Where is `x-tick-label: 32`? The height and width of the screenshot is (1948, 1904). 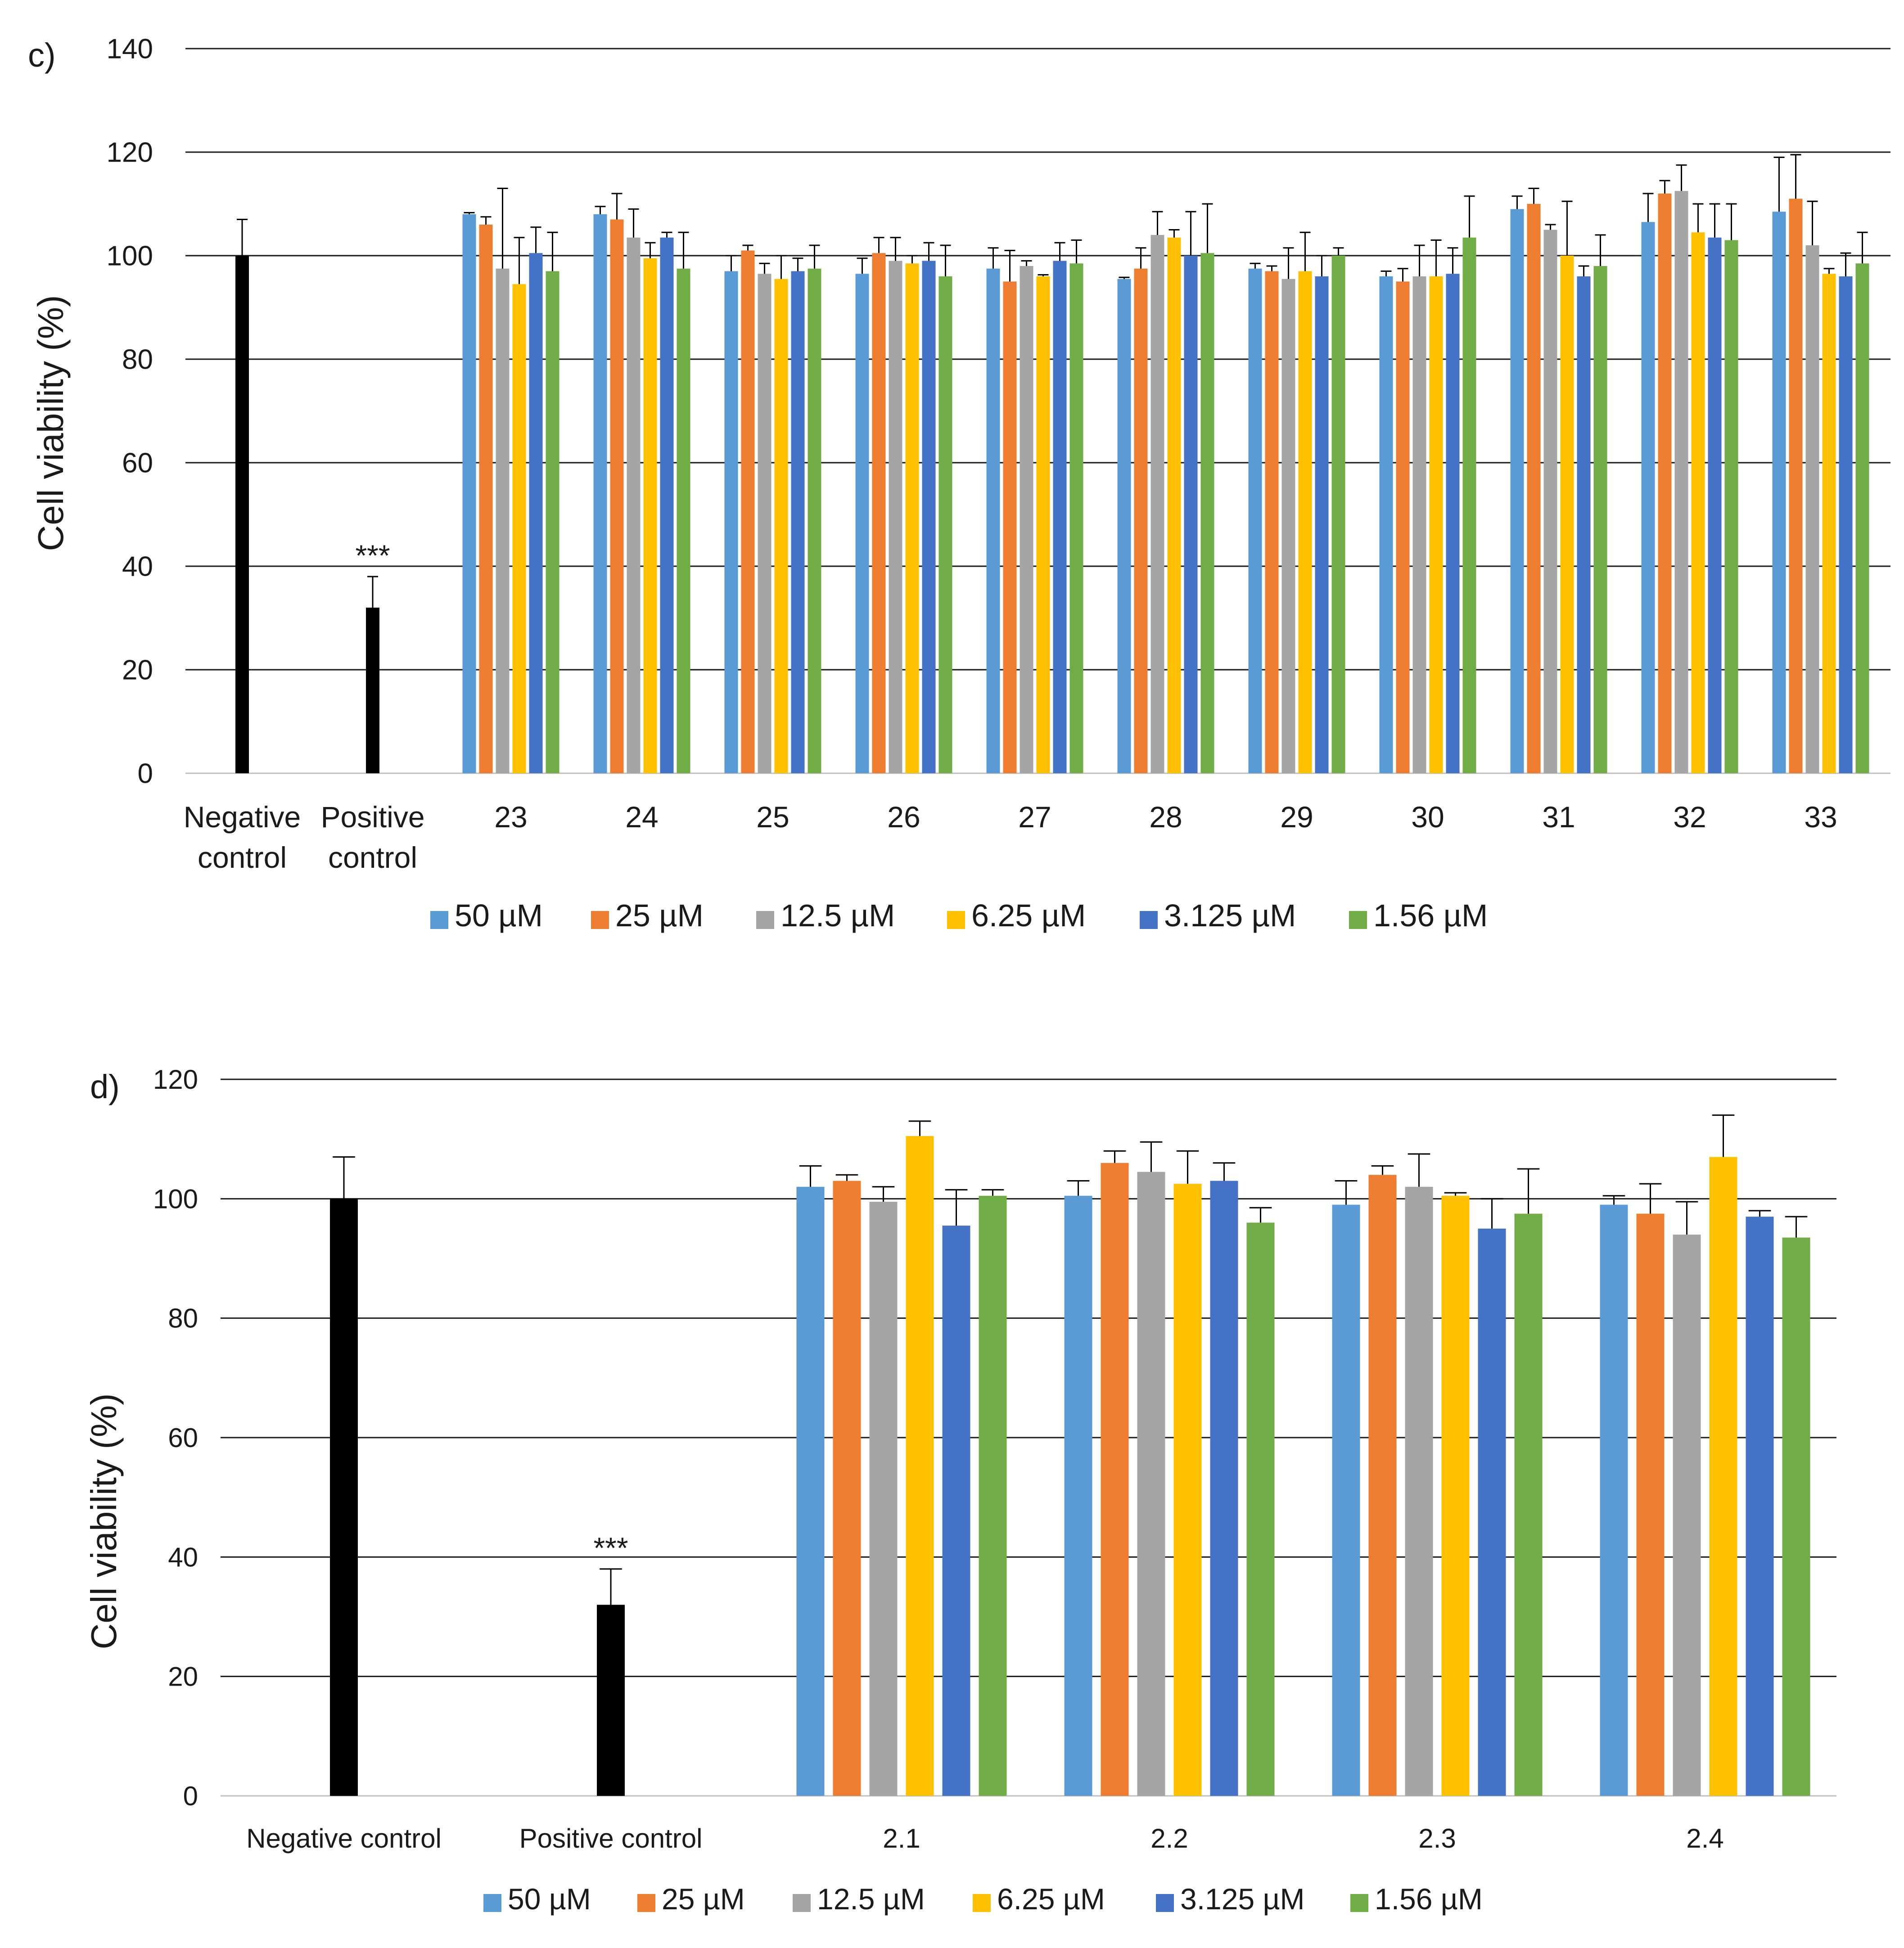 x-tick-label: 32 is located at coordinates (1689, 817).